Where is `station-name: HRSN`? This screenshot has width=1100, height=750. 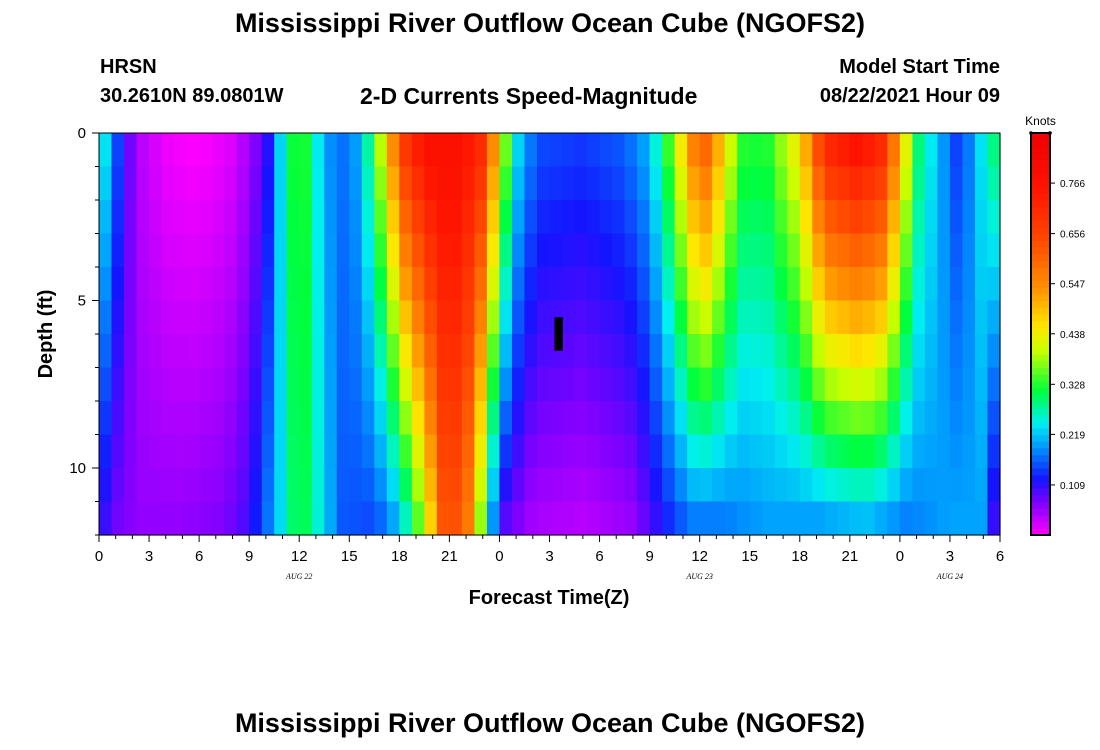
station-name: HRSN is located at coordinates (128, 67).